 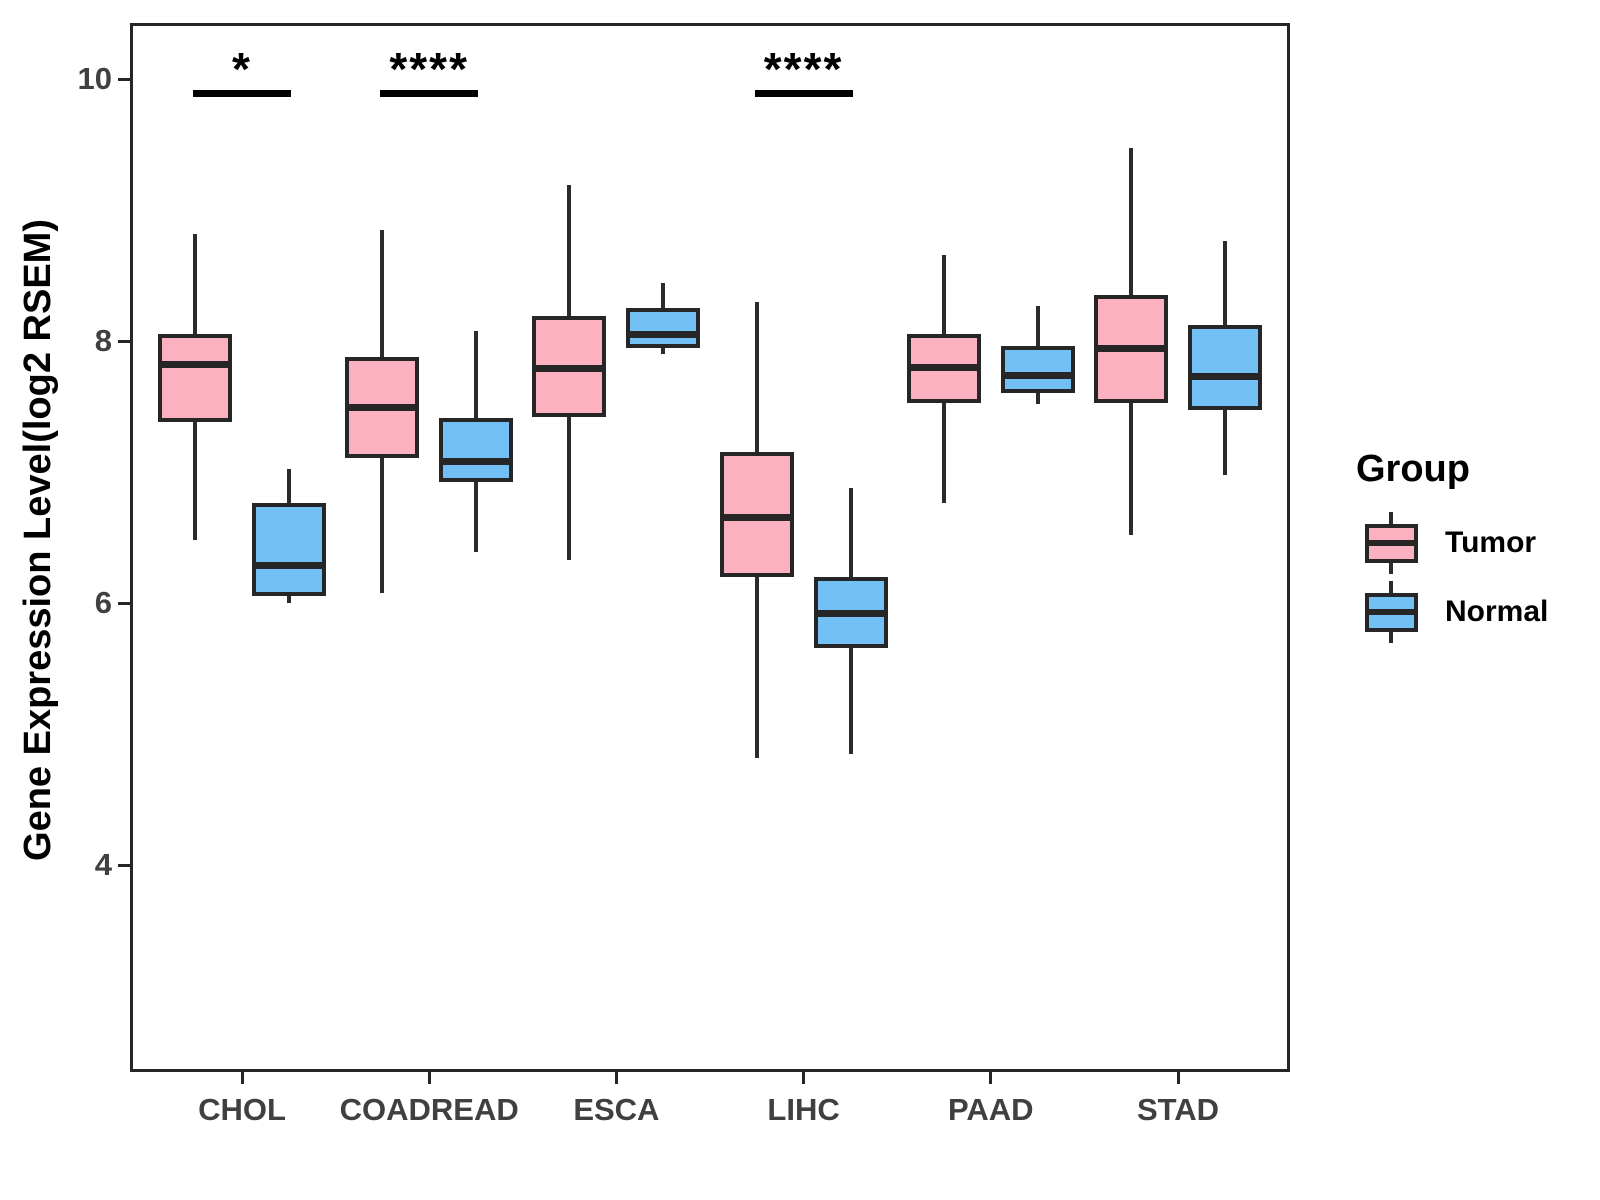 I want to click on x-tick-mark-PAAD, so click(x=991, y=1078).